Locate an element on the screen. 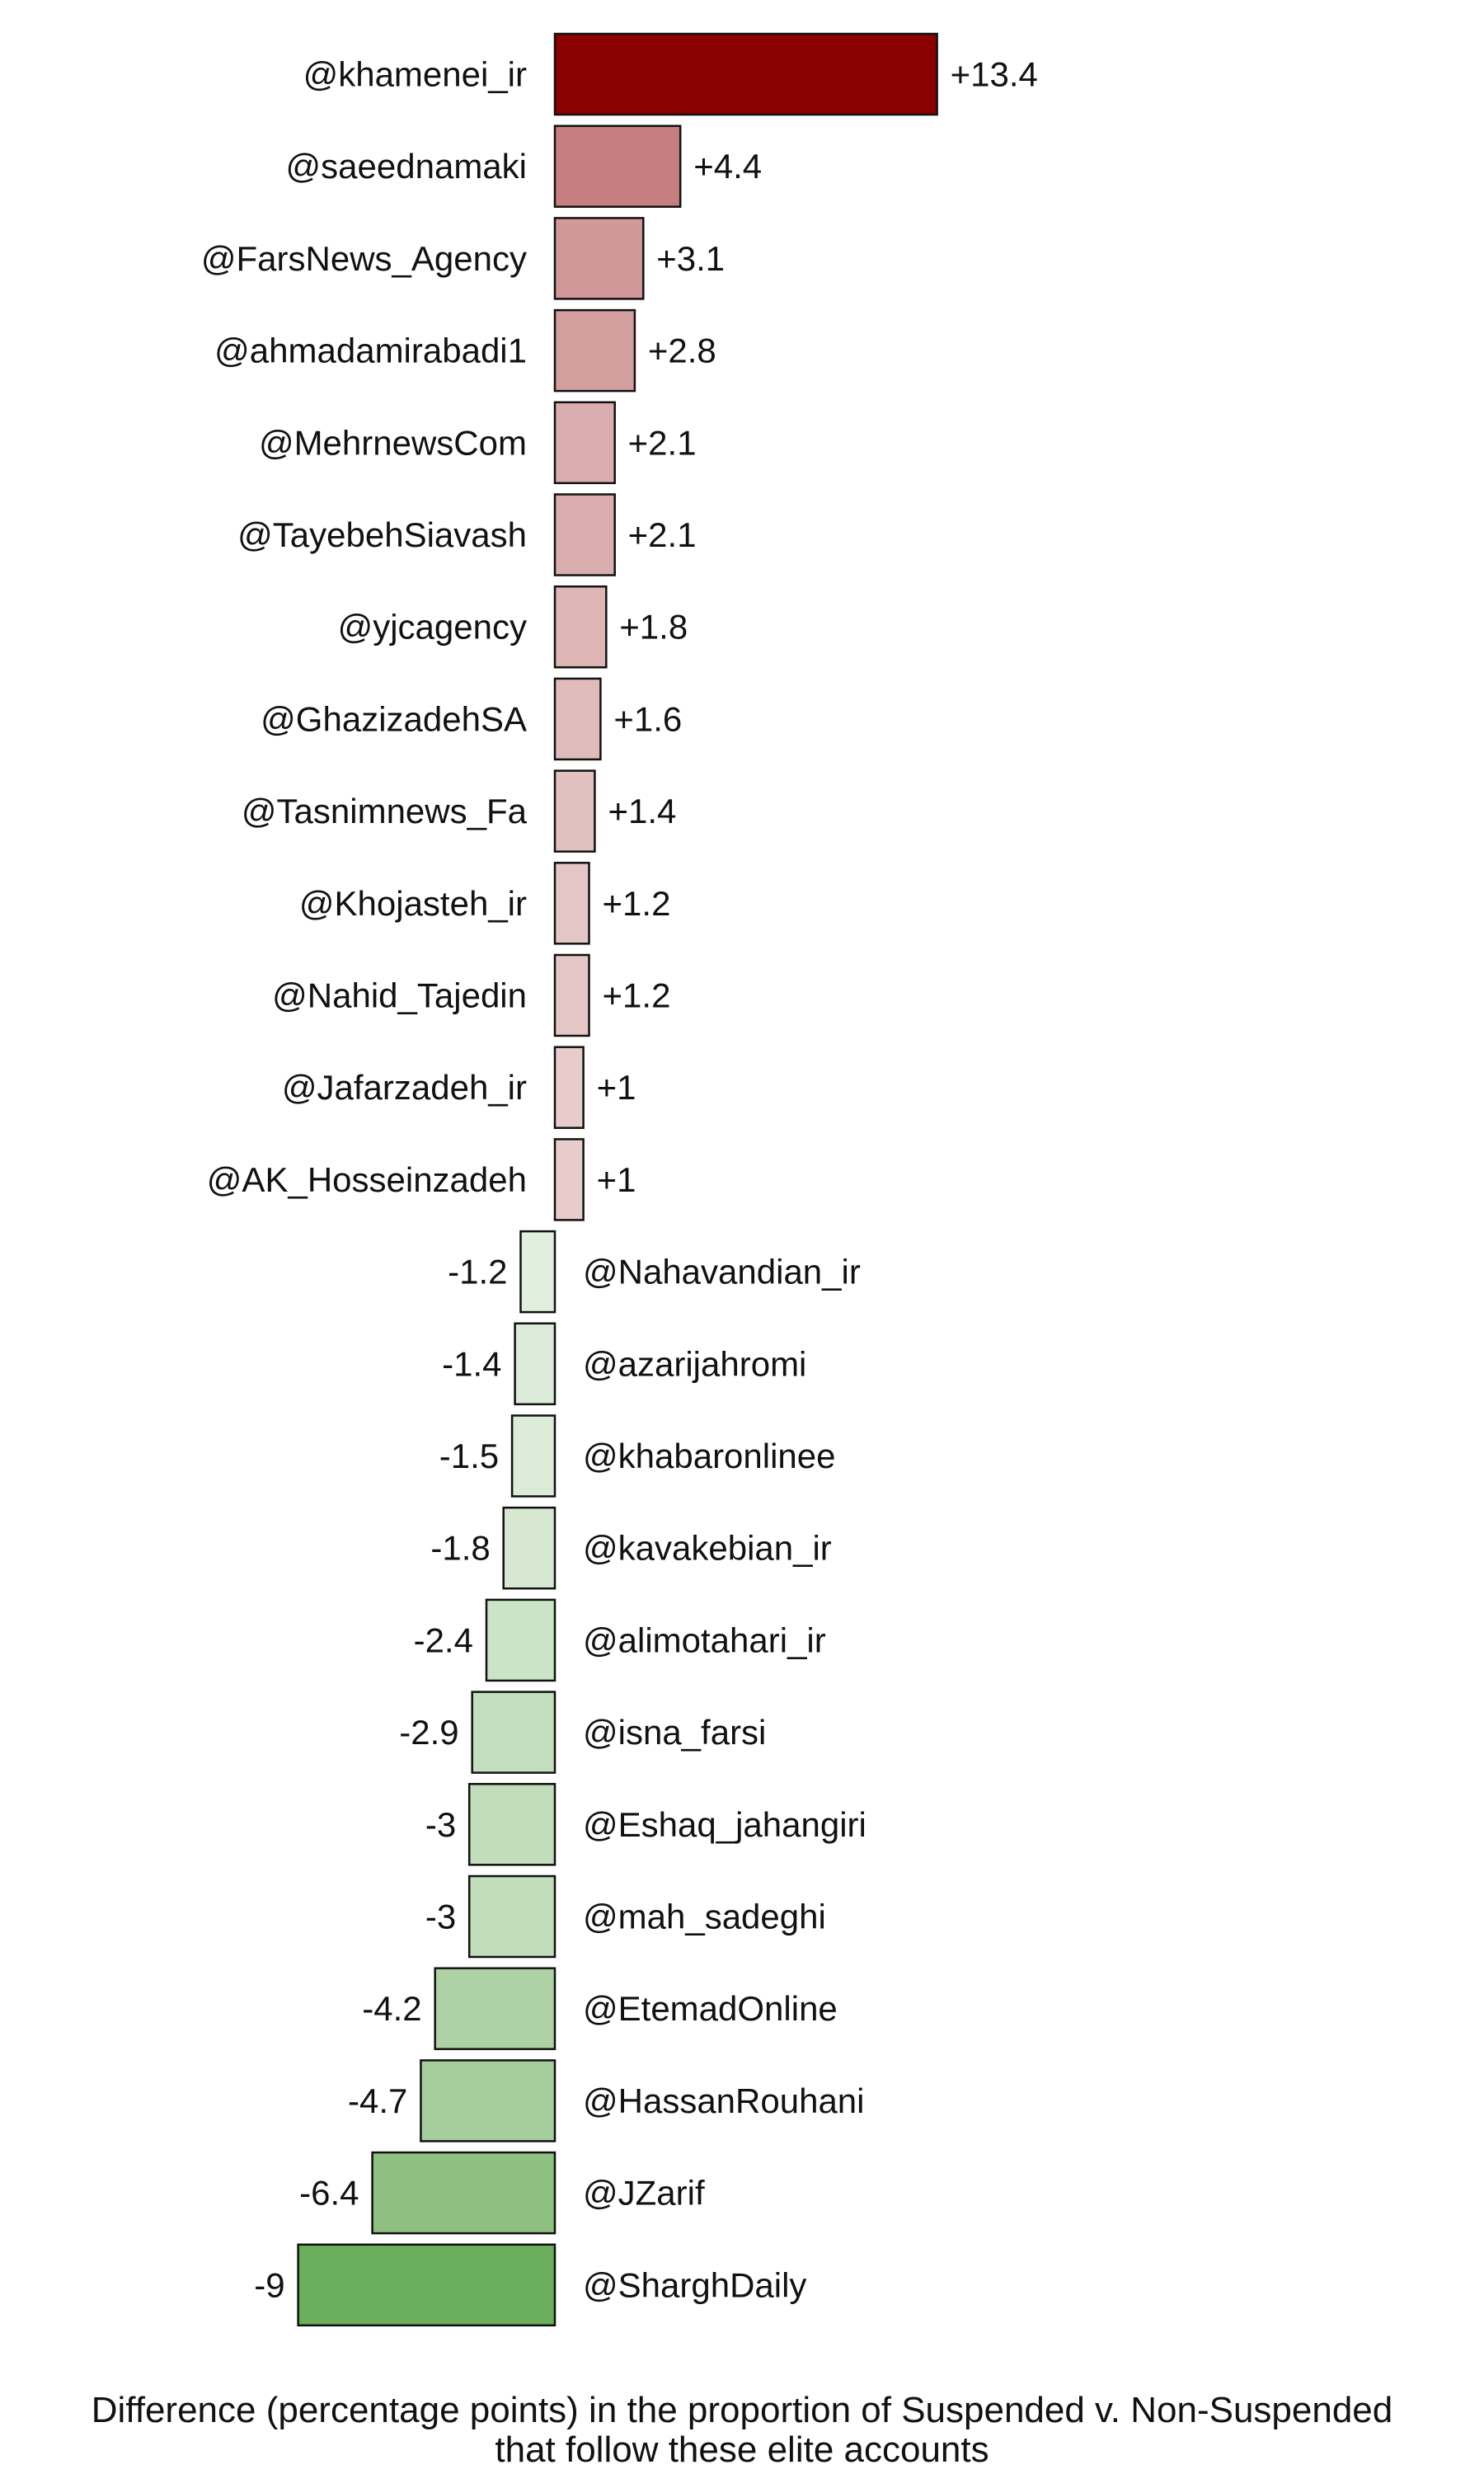 Image resolution: width=1484 pixels, height=2474 pixels. category-label: @GhazizadehSA is located at coordinates (394, 718).